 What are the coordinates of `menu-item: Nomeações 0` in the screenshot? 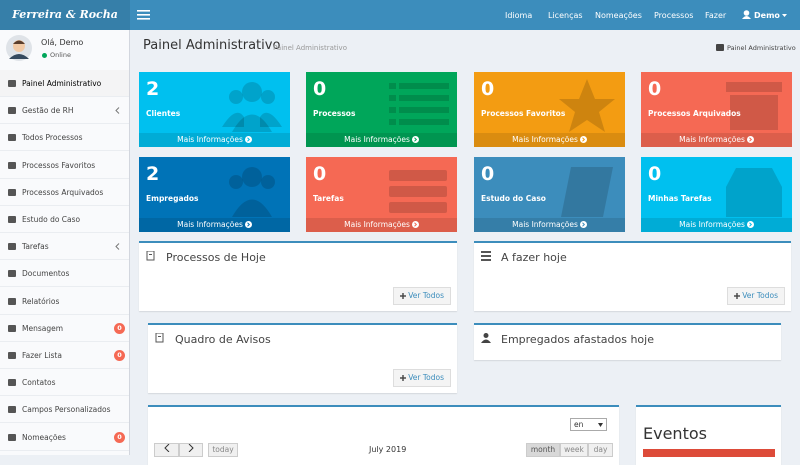 It's located at (64, 437).